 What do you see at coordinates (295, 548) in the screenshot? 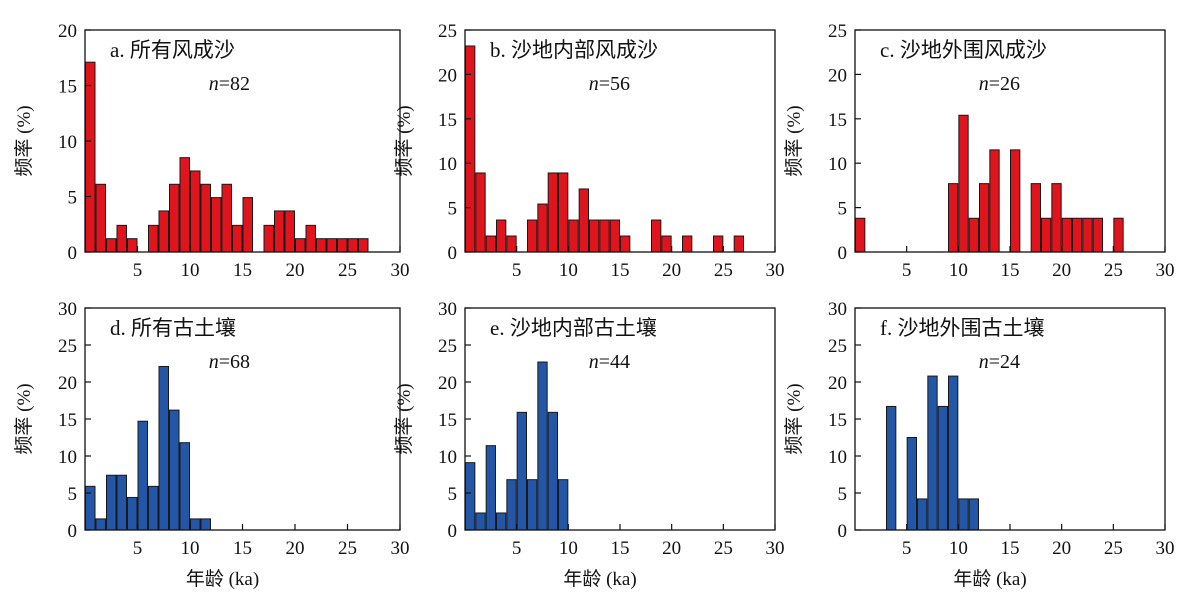
I see `x-tick-label: 20` at bounding box center [295, 548].